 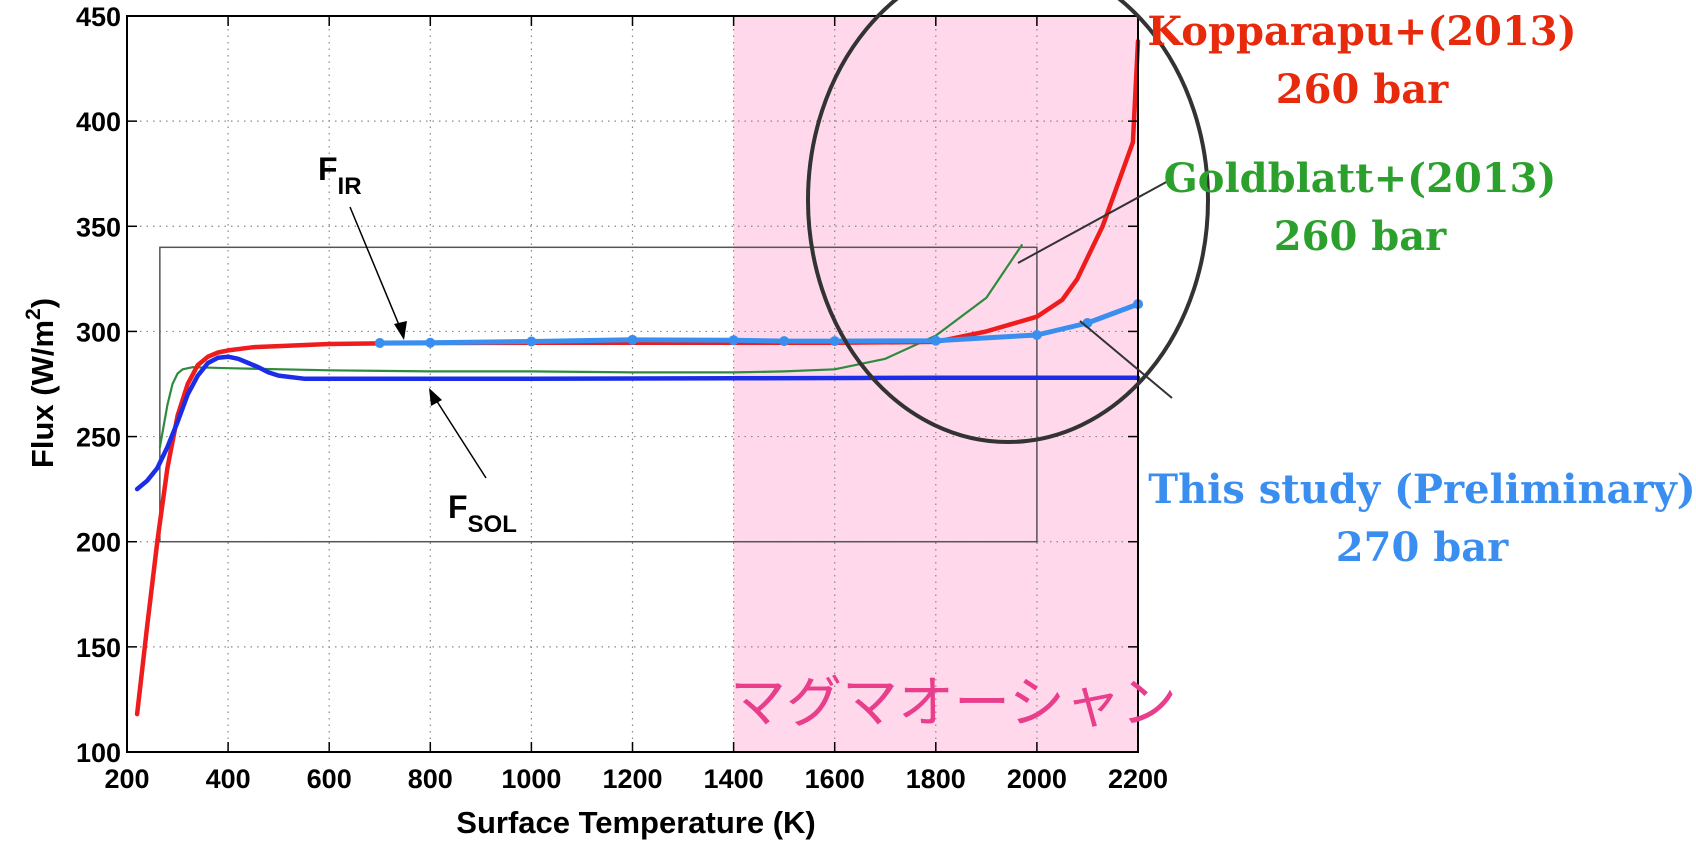 What do you see at coordinates (435, 397) in the screenshot?
I see `f-sol-arrowhead` at bounding box center [435, 397].